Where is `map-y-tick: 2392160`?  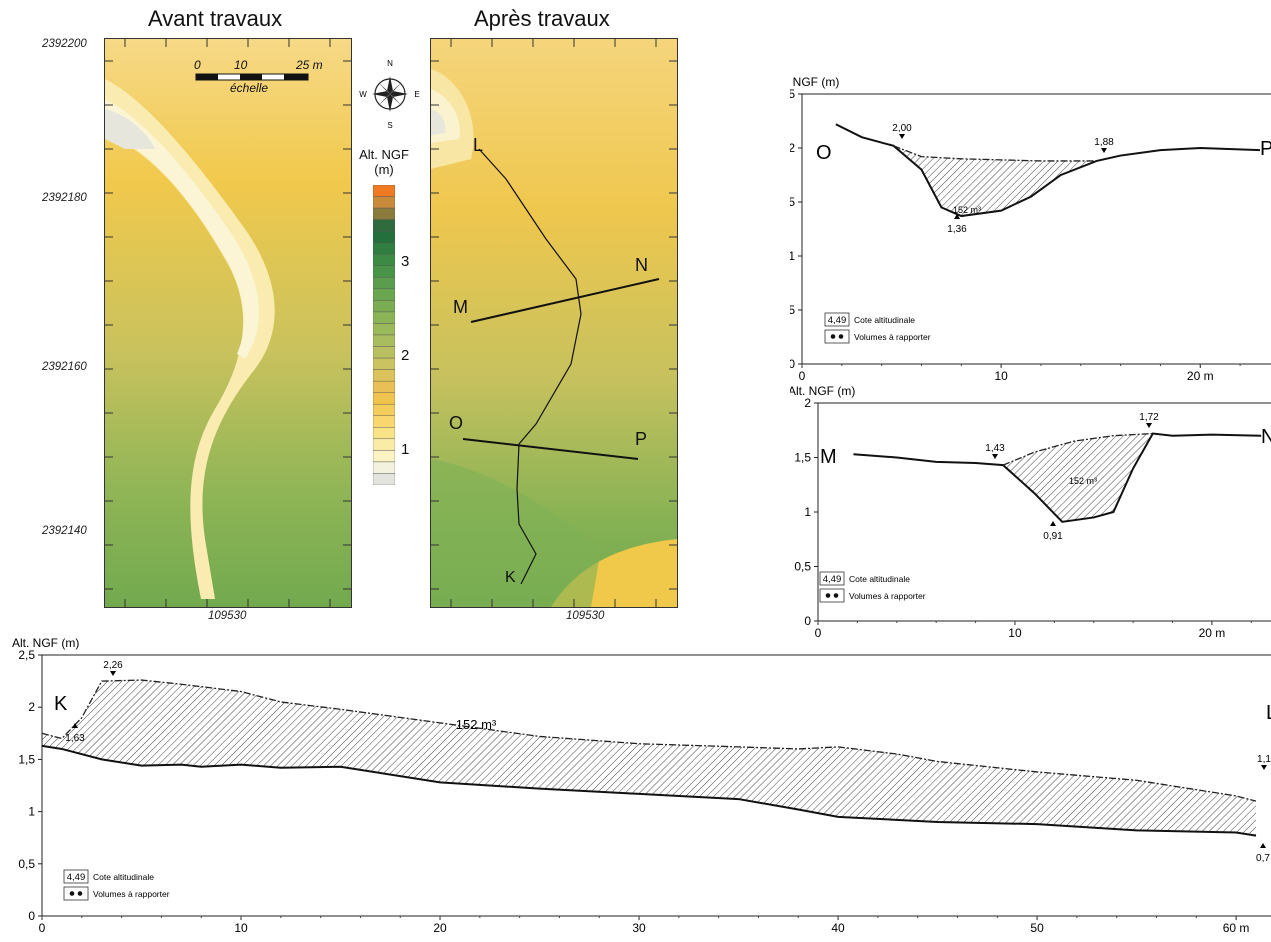
map-y-tick: 2392160 is located at coordinates (64, 367).